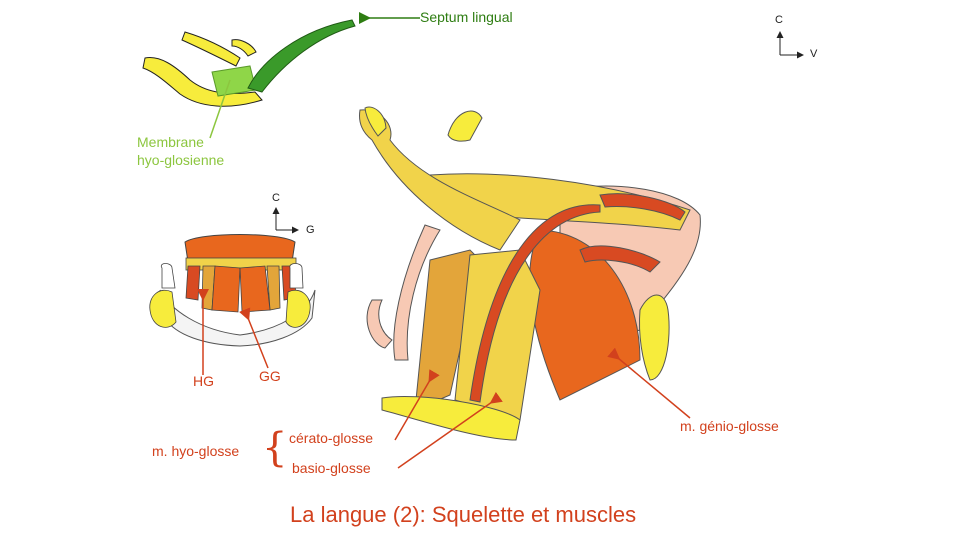  What do you see at coordinates (814, 54) in the screenshot?
I see `axis-label-v: V` at bounding box center [814, 54].